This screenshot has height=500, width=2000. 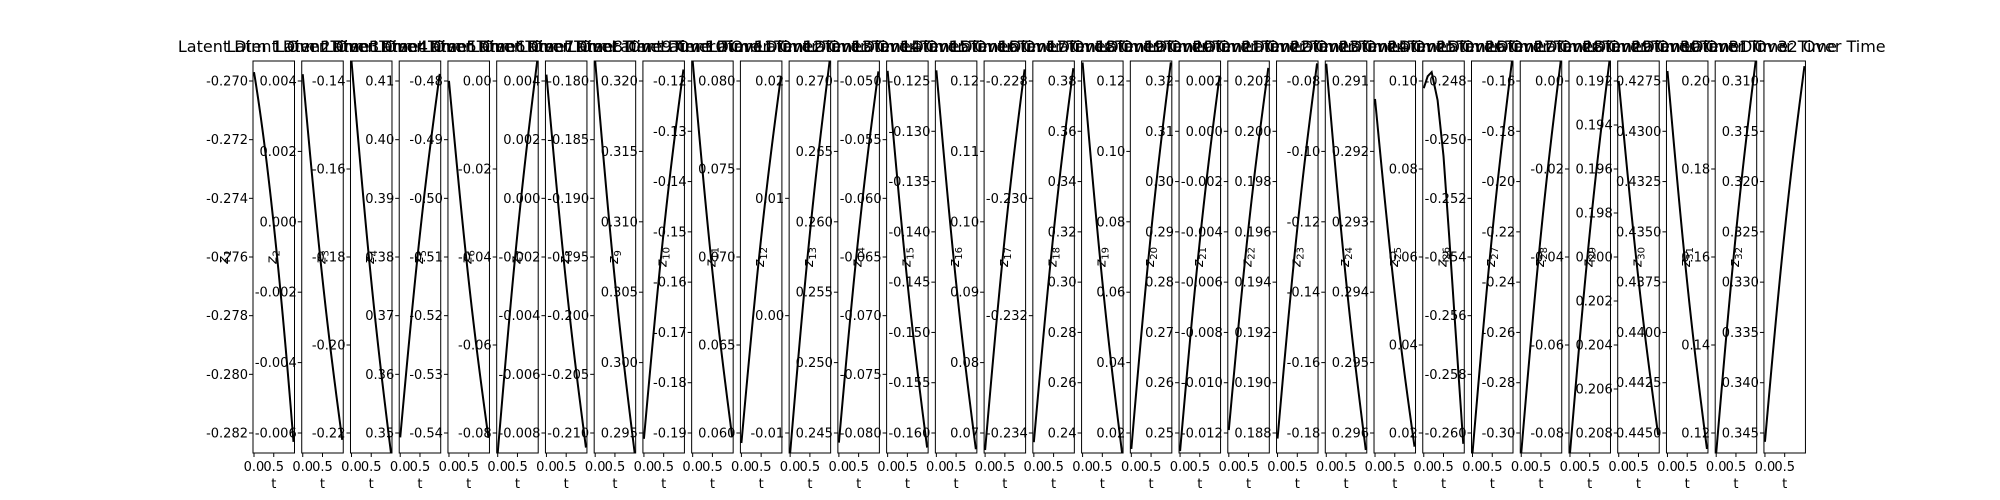 What do you see at coordinates (1736, 46) in the screenshot?
I see `subplot-title: Latent Dim 31 Over Time` at bounding box center [1736, 46].